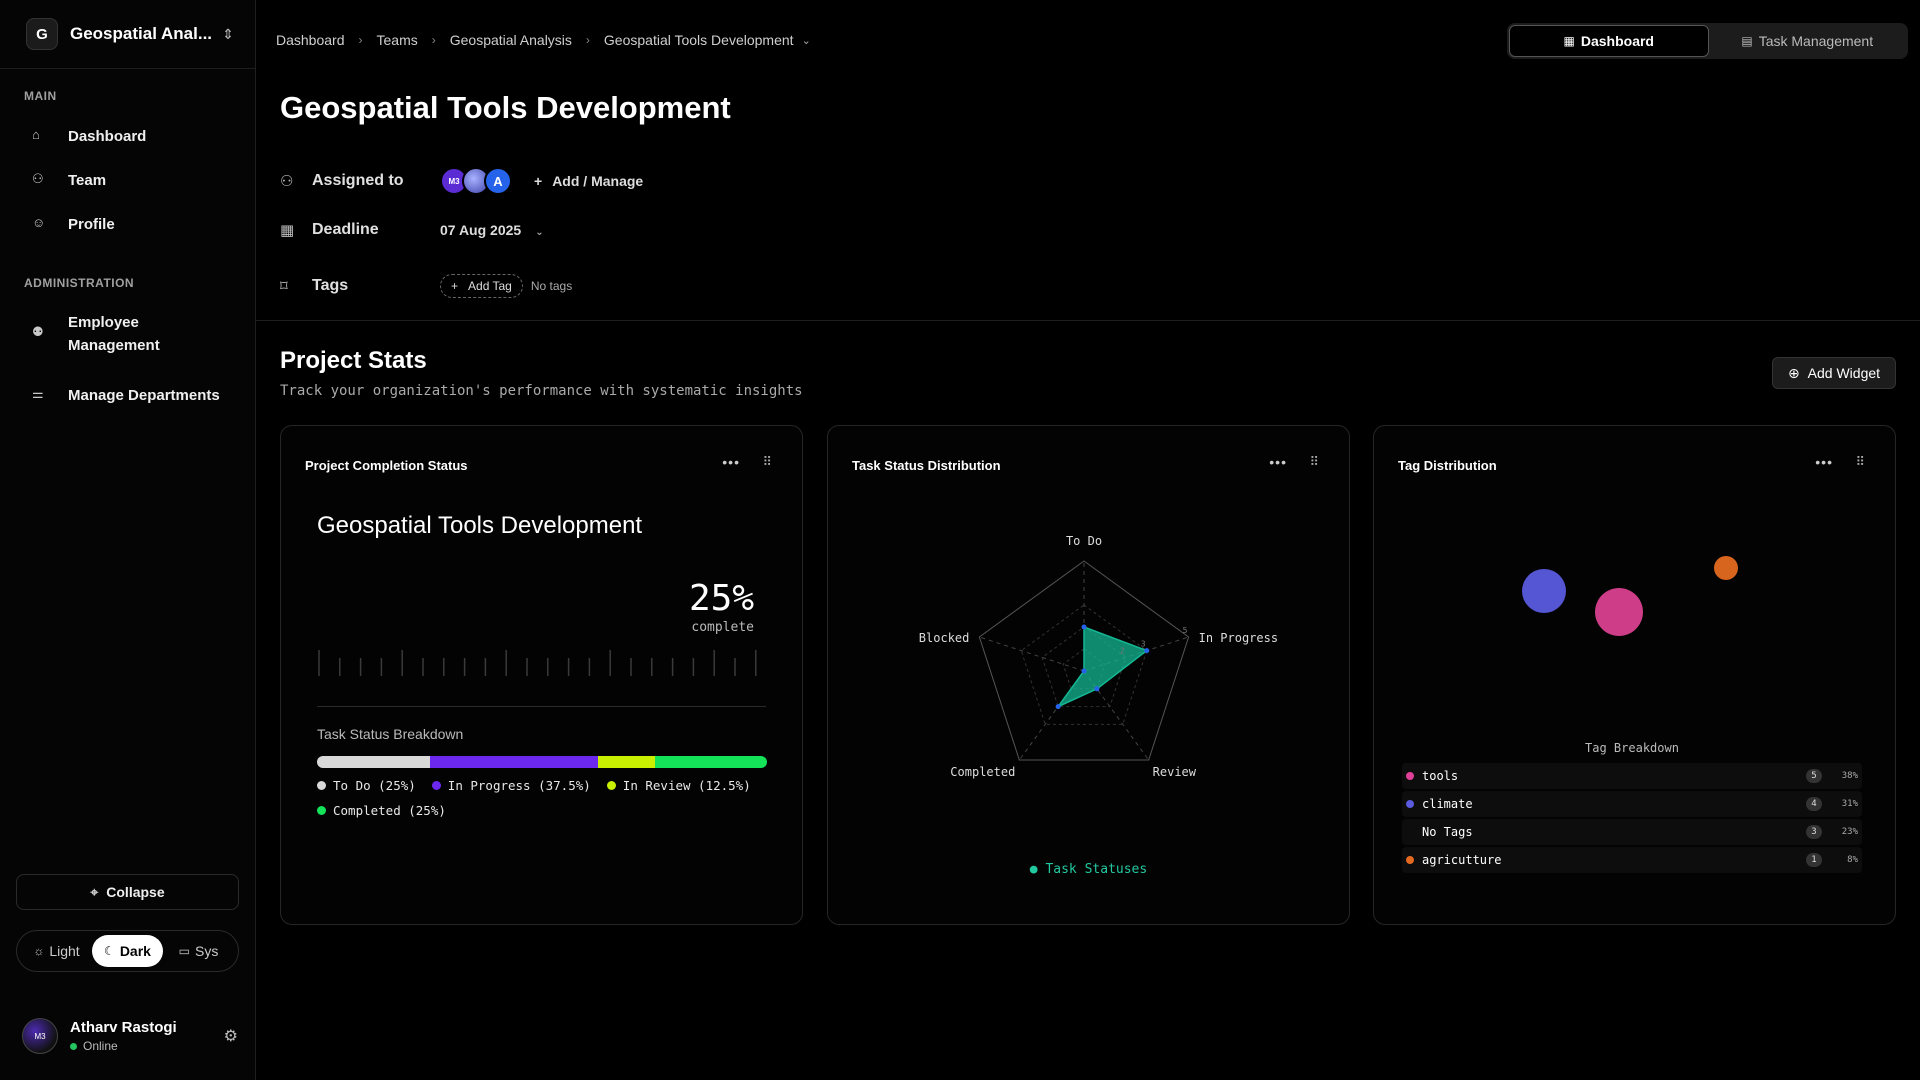  Describe the element at coordinates (137, 136) in the screenshot. I see `sidebar-item-dashboard: ⌂ Dashboard` at that location.